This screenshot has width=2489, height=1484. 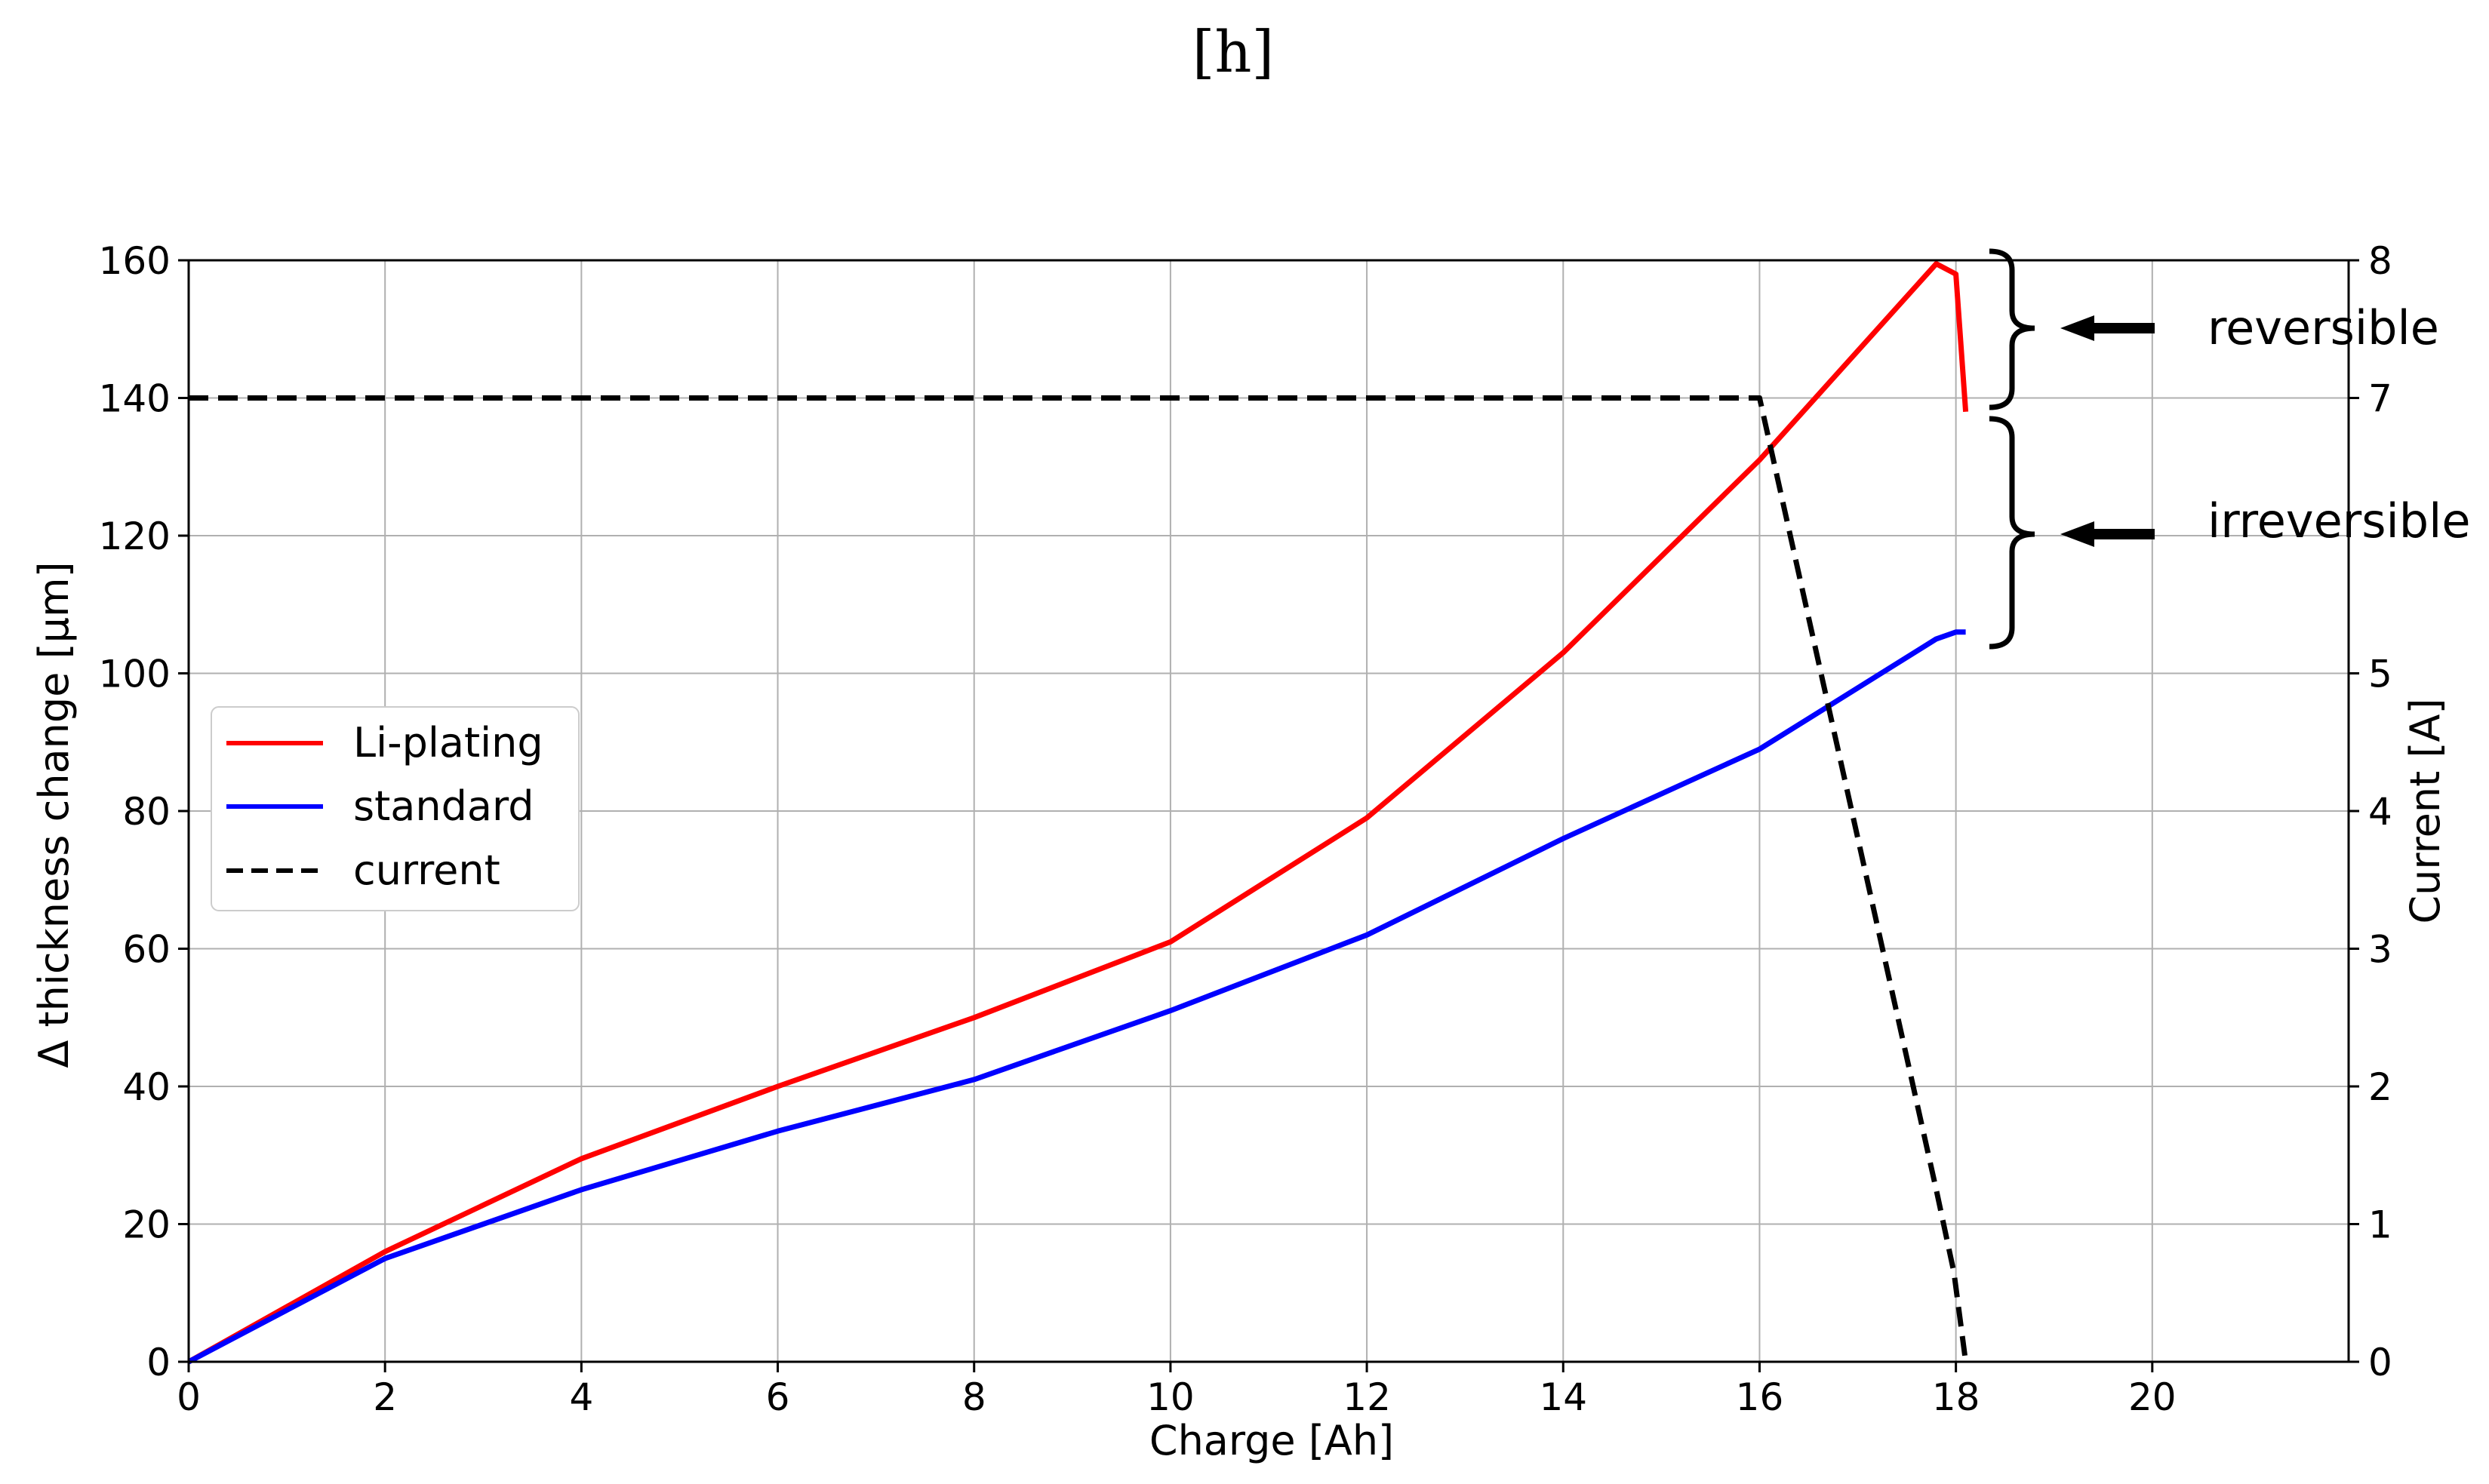 I want to click on x-tick-label: 18, so click(x=1956, y=1397).